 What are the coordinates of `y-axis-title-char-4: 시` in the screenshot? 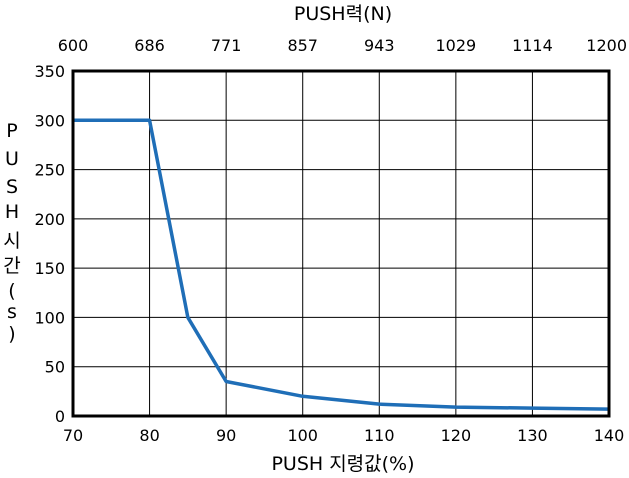 It's located at (11, 241).